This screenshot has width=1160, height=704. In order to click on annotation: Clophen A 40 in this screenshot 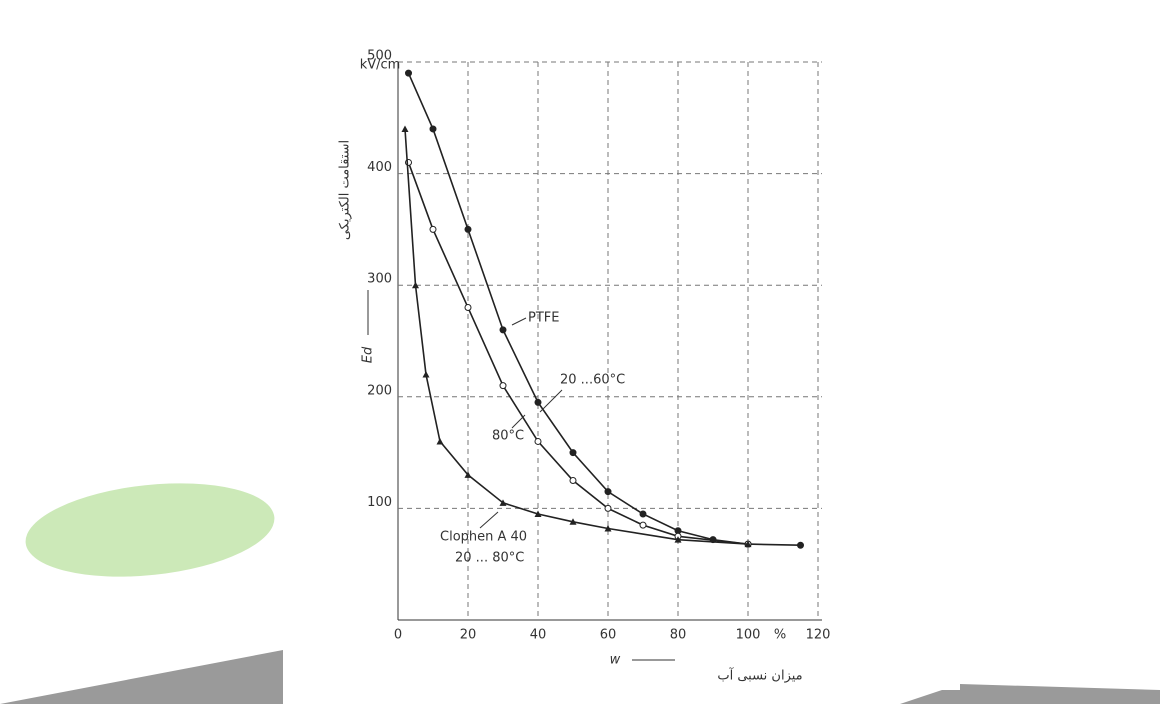, I will do `click(483, 537)`.